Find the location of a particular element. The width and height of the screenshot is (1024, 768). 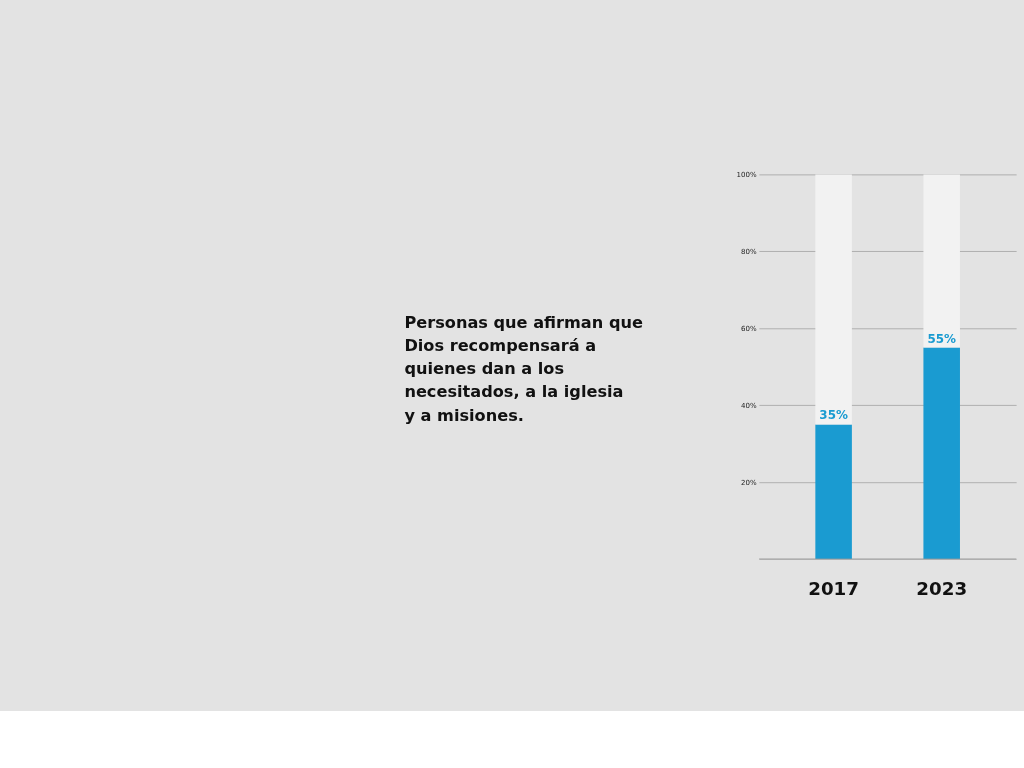

y-tick-label: 20% is located at coordinates (748, 482).